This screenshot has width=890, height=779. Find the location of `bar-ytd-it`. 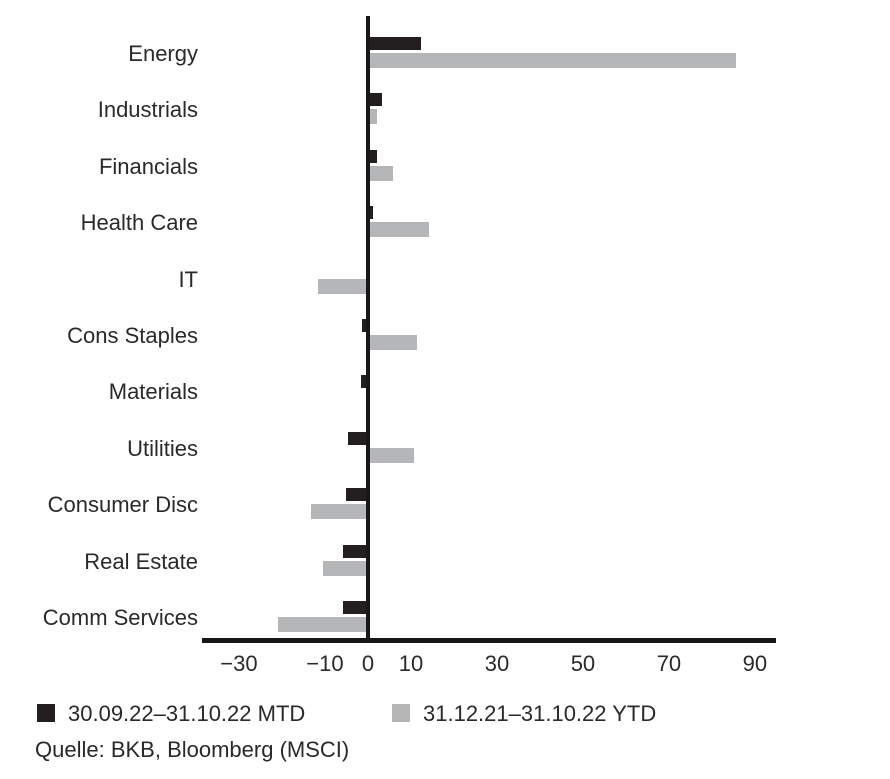

bar-ytd-it is located at coordinates (343, 286).